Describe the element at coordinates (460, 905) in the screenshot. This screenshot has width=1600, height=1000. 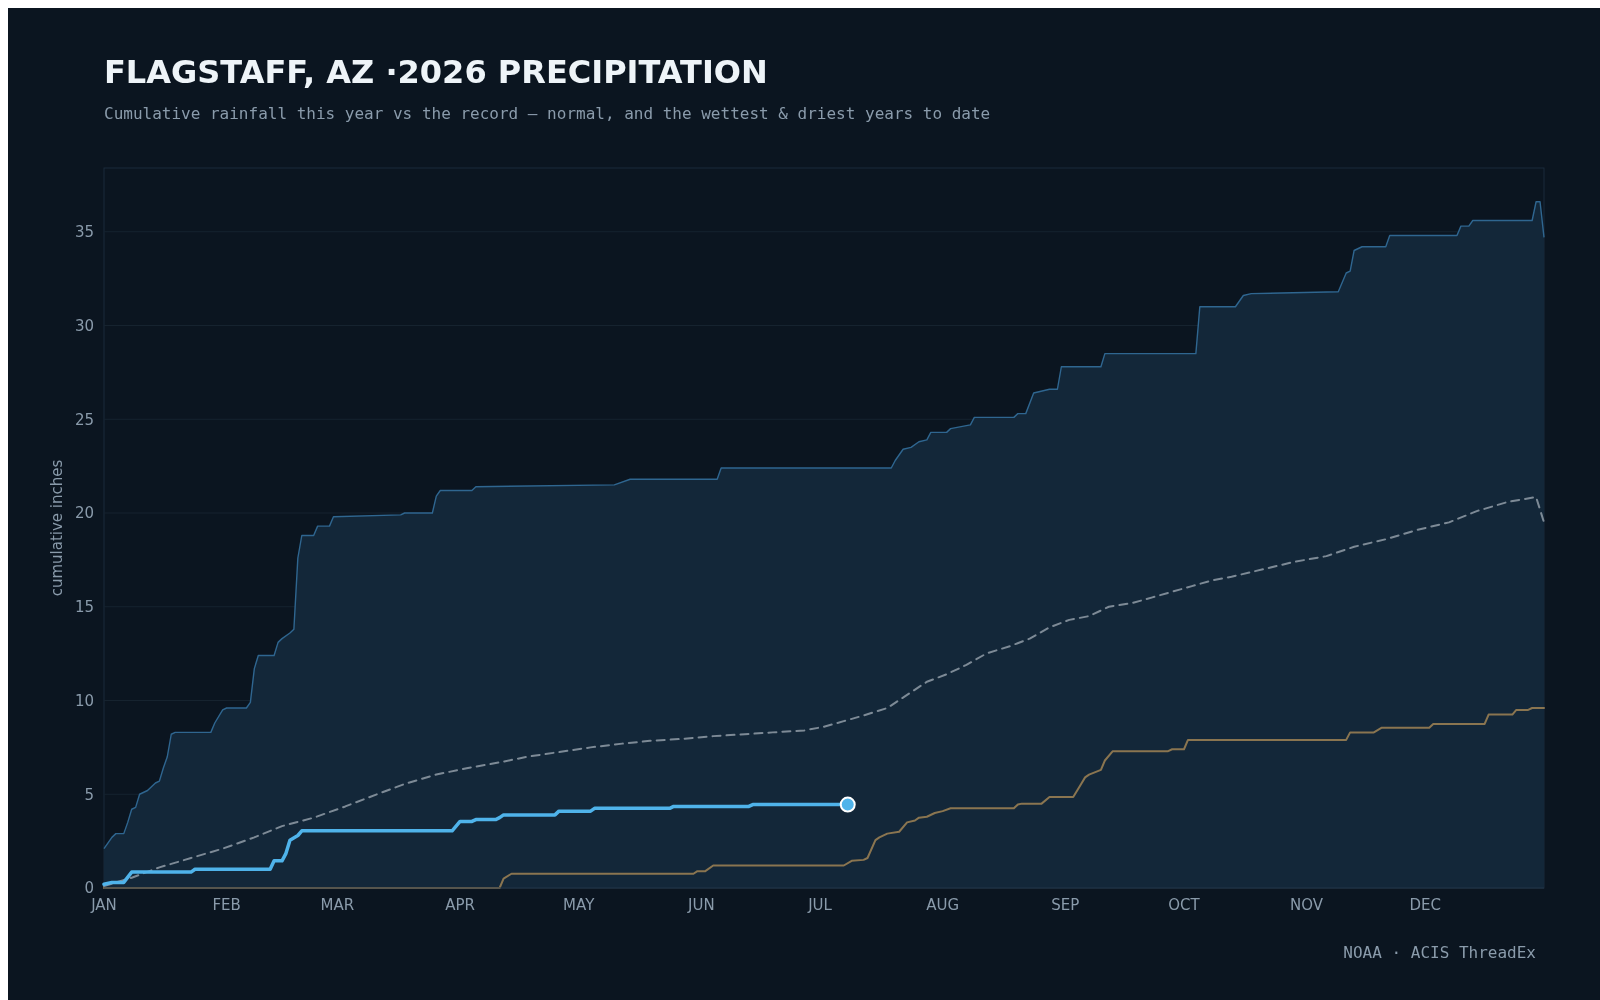
I see `x-tick-label: APR` at that location.